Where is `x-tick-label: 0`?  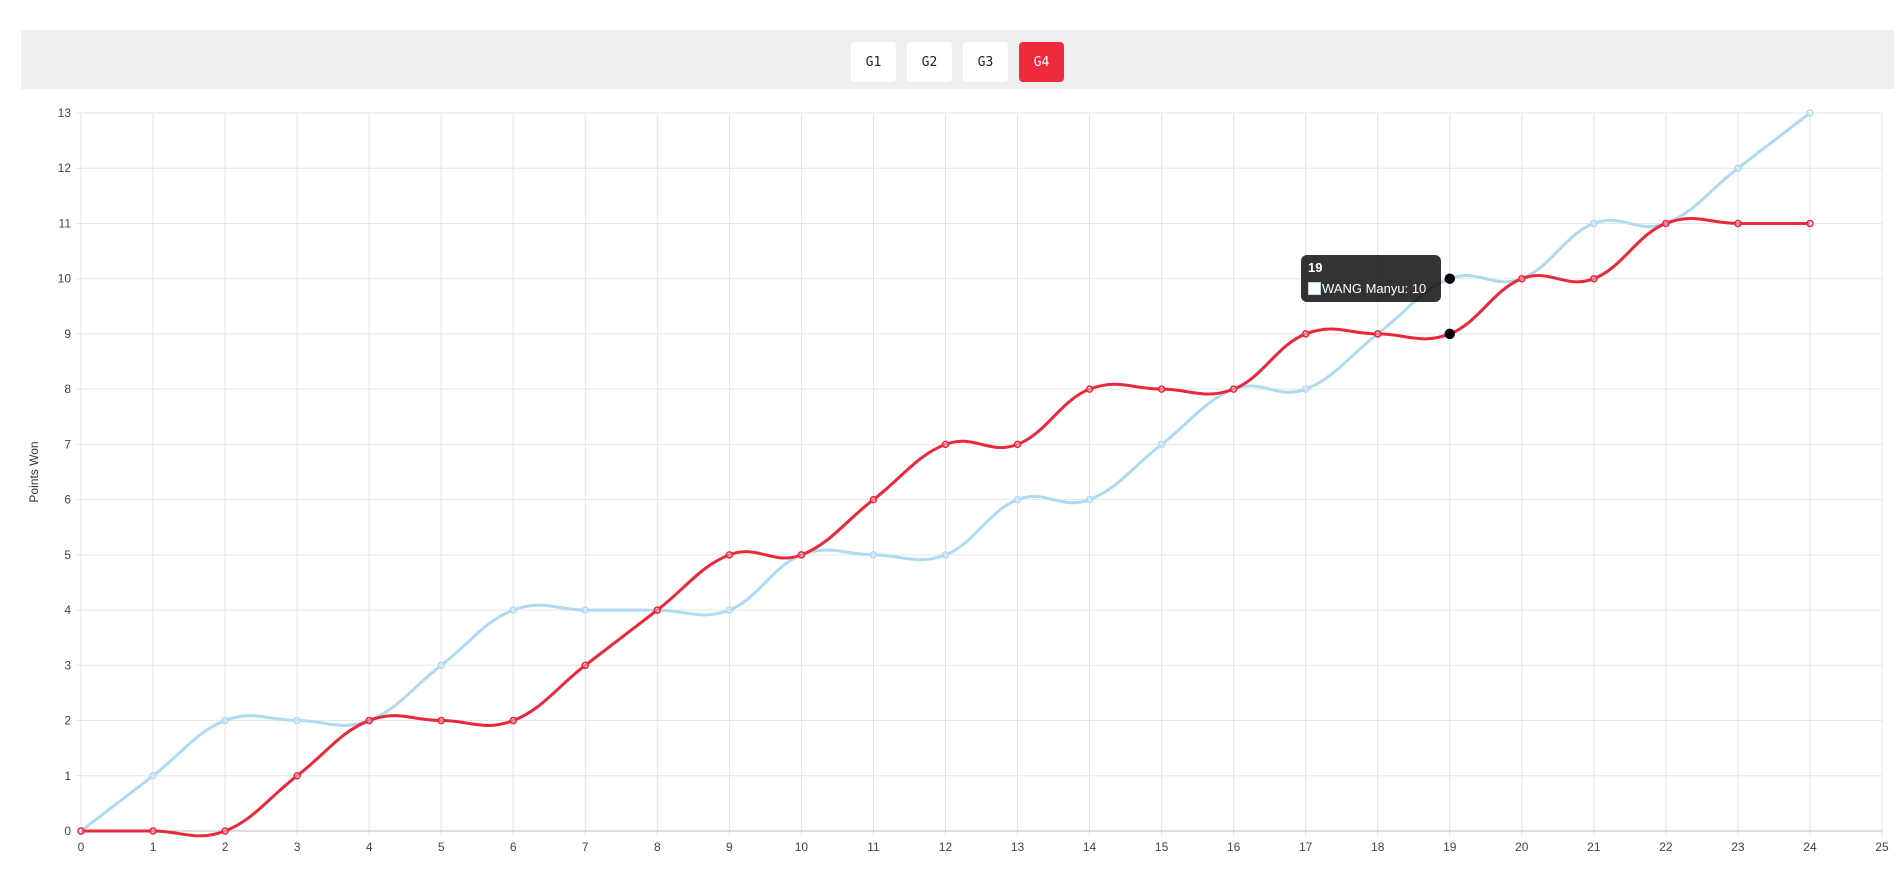
x-tick-label: 0 is located at coordinates (81, 847).